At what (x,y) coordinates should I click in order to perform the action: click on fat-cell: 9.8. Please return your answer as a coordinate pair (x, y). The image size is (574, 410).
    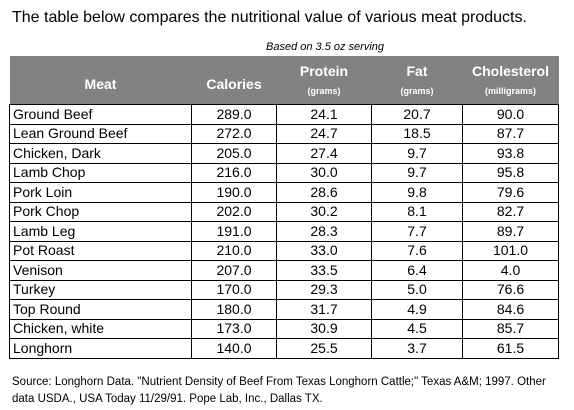
    Looking at the image, I should click on (417, 192).